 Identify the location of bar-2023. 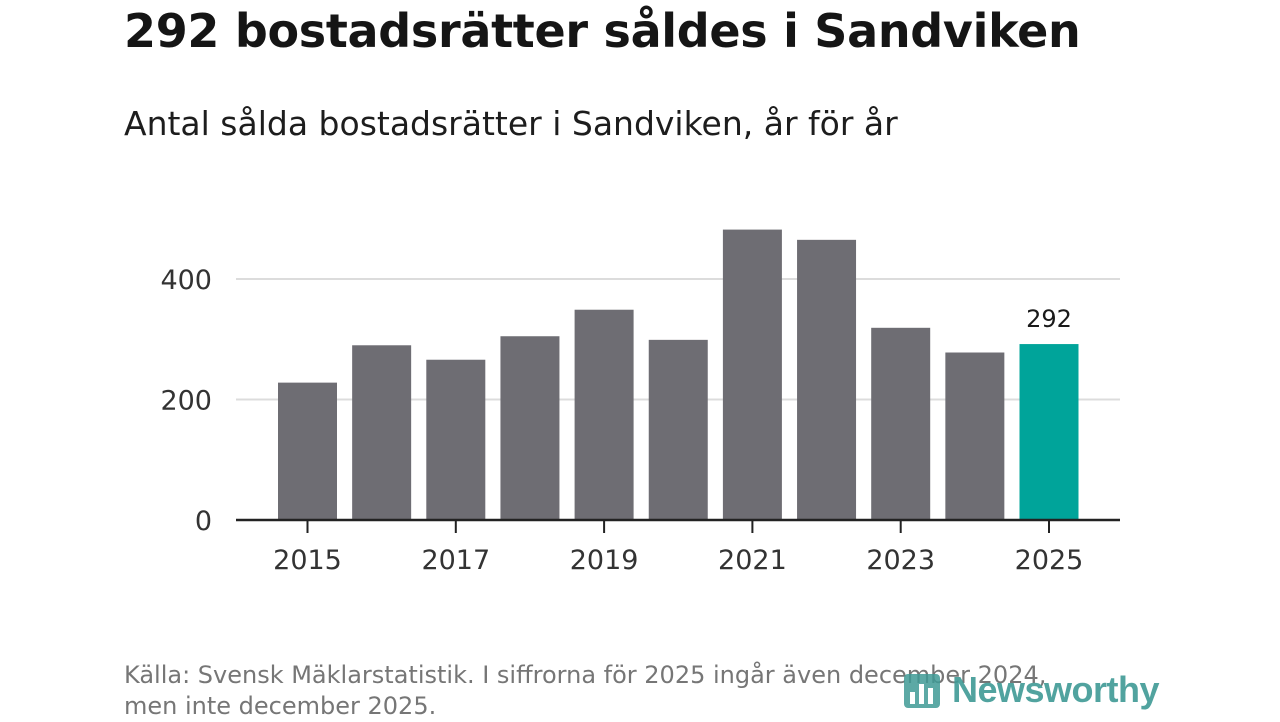
(901, 423).